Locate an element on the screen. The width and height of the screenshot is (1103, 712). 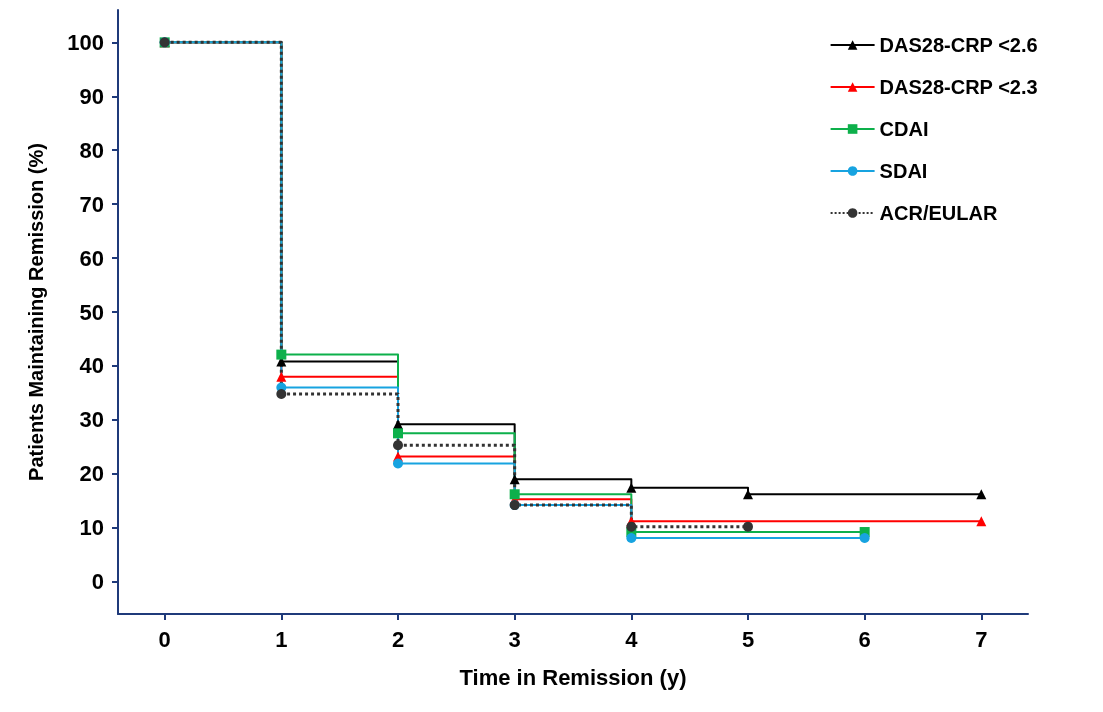
legend-label: SDAI is located at coordinates (903, 171).